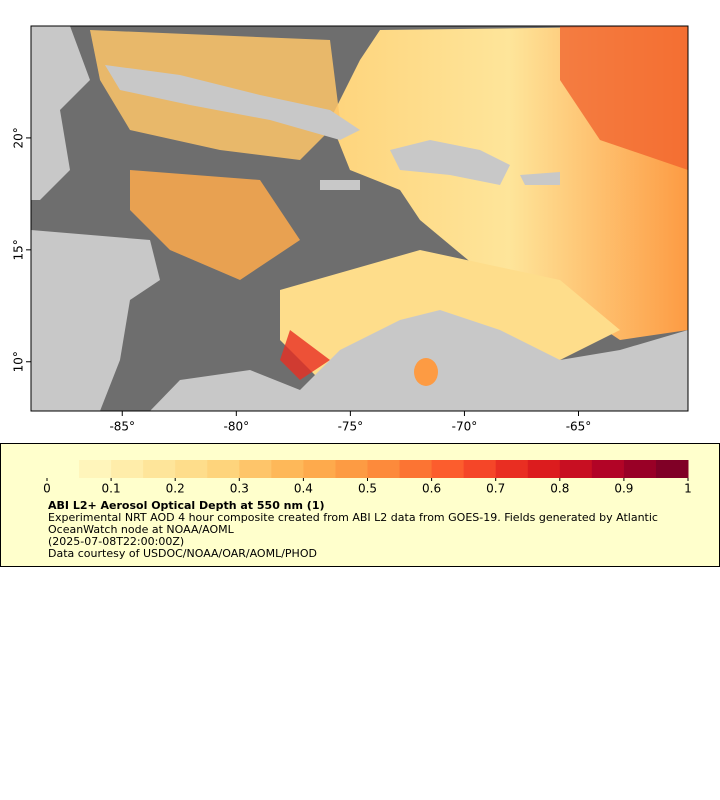 The image size is (720, 800). Describe the element at coordinates (340, 185) in the screenshot. I see `land-jamaica` at that location.